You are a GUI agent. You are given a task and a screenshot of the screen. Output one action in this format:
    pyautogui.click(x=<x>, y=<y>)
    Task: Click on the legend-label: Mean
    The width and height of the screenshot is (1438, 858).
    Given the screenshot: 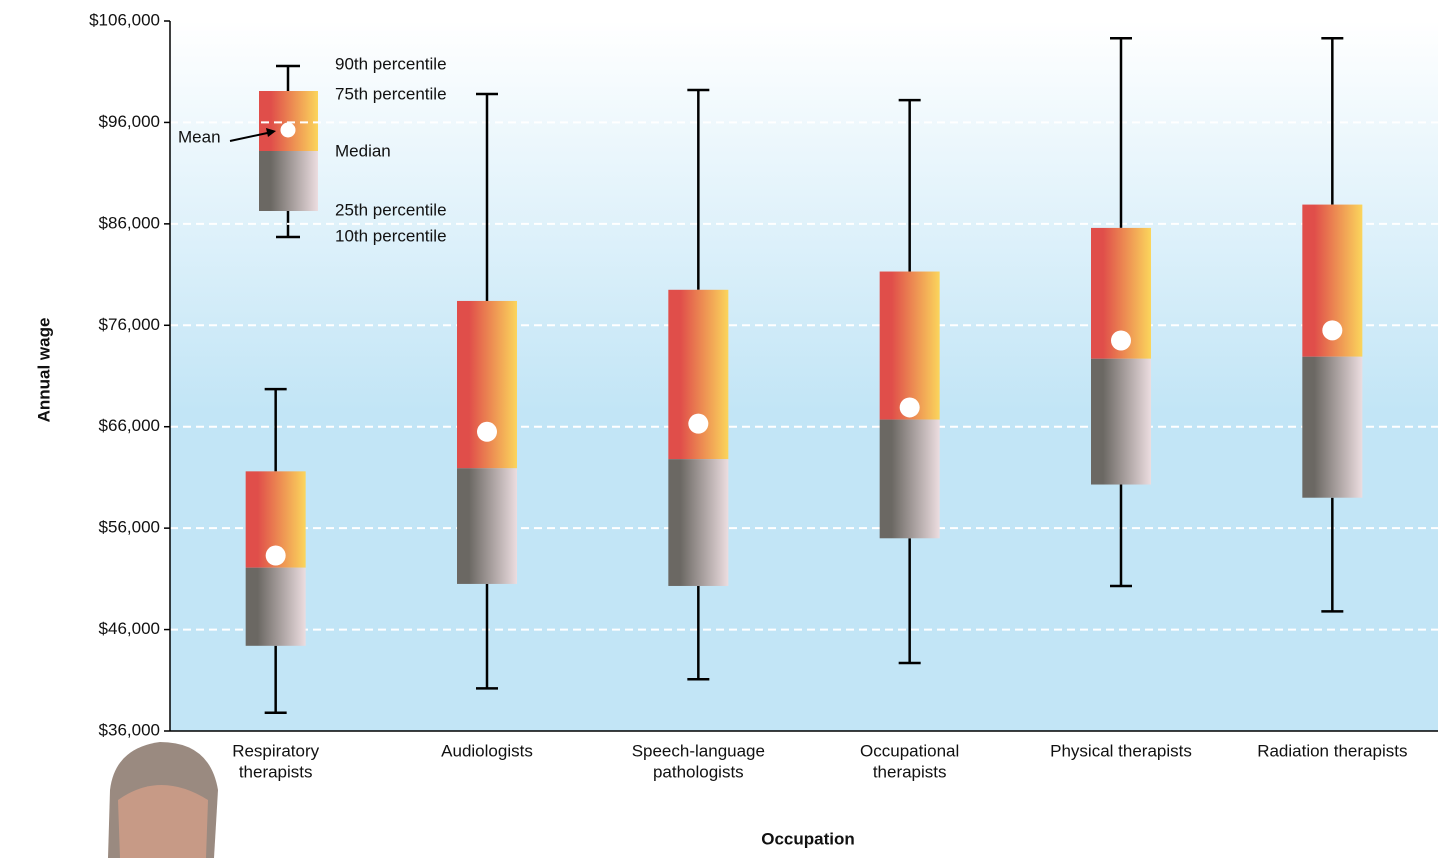 What is the action you would take?
    pyautogui.click(x=199, y=136)
    